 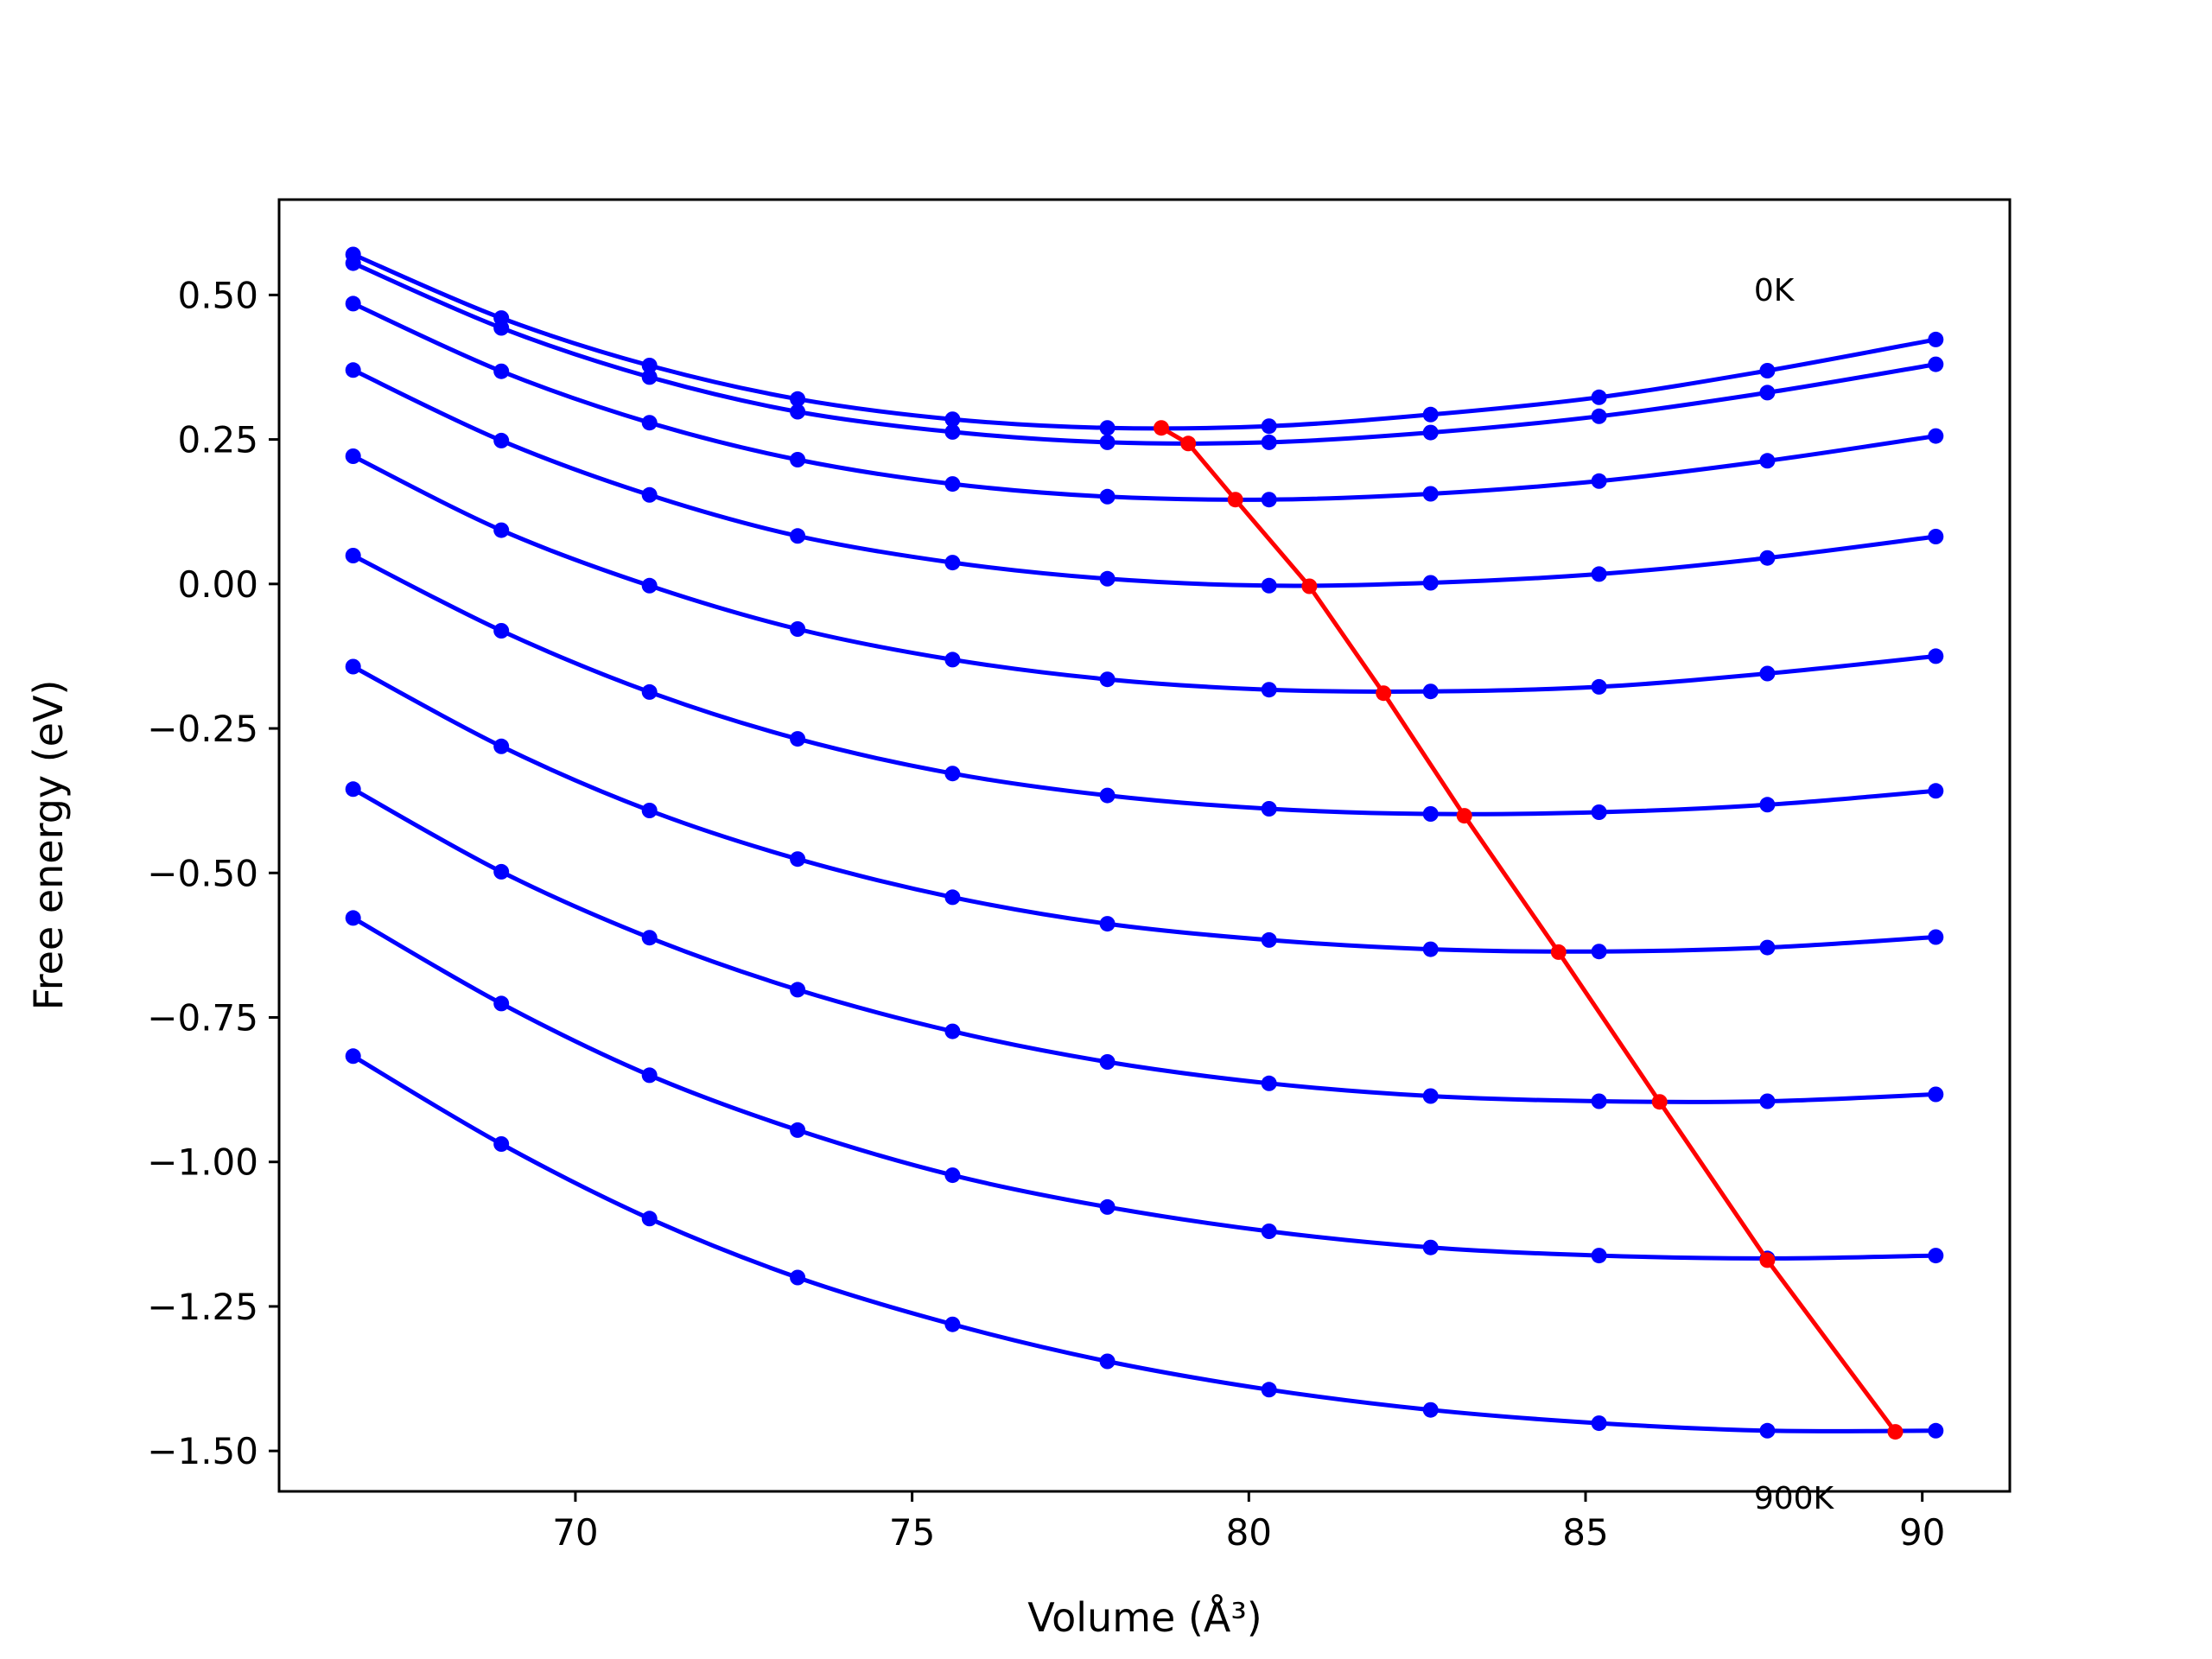 What do you see at coordinates (1775, 290) in the screenshot?
I see `annotation-0: 0K` at bounding box center [1775, 290].